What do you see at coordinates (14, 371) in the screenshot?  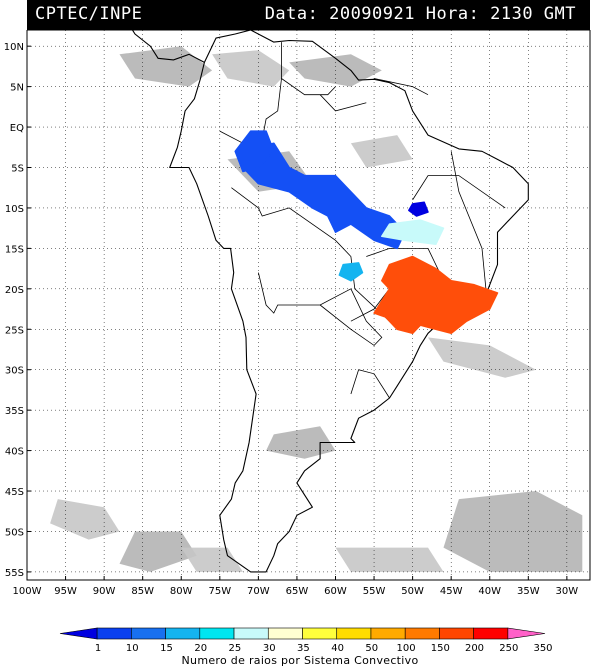 I see `lat-label: 30S` at bounding box center [14, 371].